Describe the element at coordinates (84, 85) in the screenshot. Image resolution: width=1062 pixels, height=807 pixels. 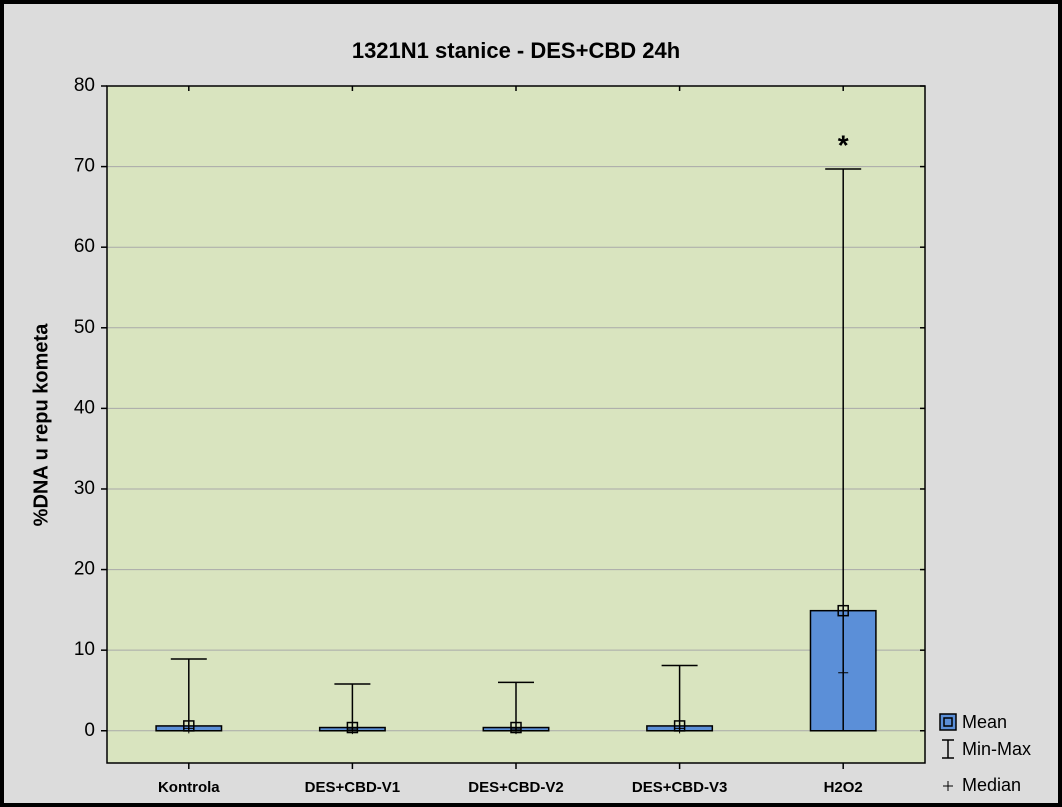
I see `y-tick-label: 80` at that location.